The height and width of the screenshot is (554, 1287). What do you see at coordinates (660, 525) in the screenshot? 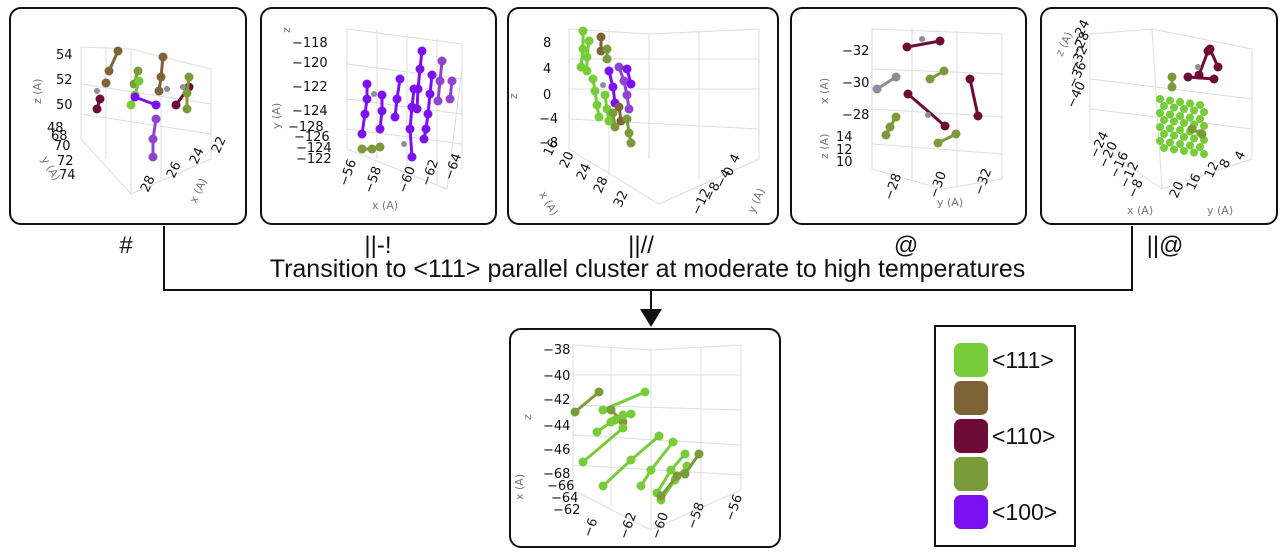
I see `tick-label: −60` at bounding box center [660, 525].